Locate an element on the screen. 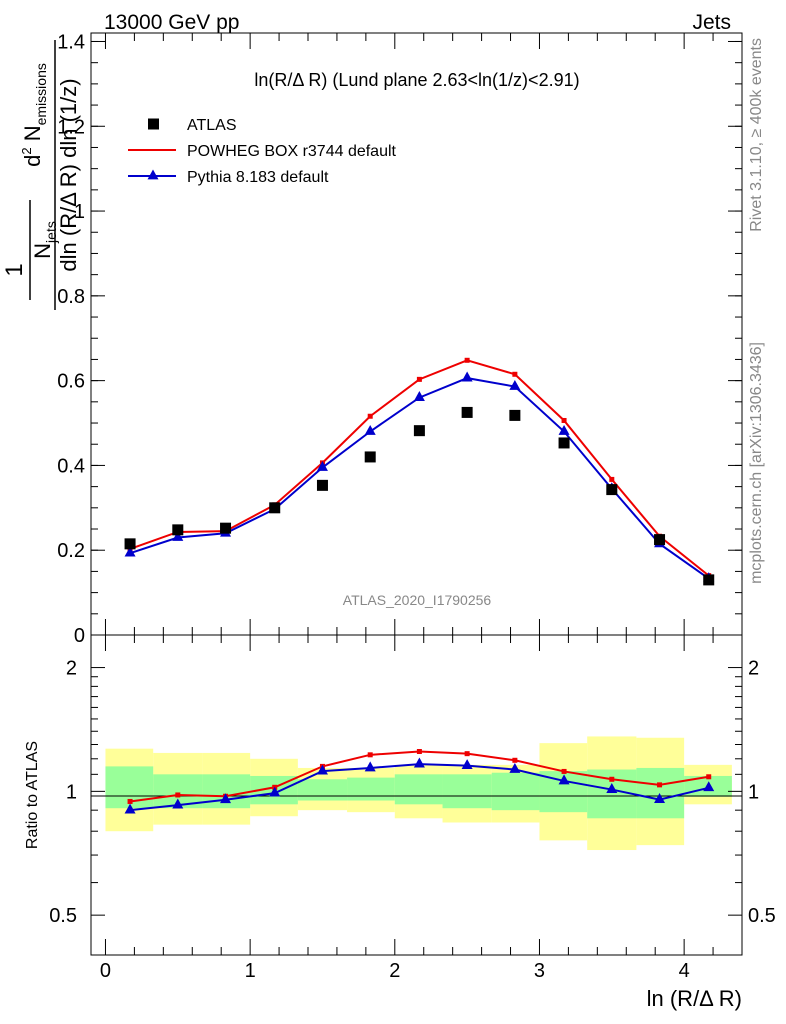  legend-powheg: POWHEG BOX r3744 default is located at coordinates (262, 151).